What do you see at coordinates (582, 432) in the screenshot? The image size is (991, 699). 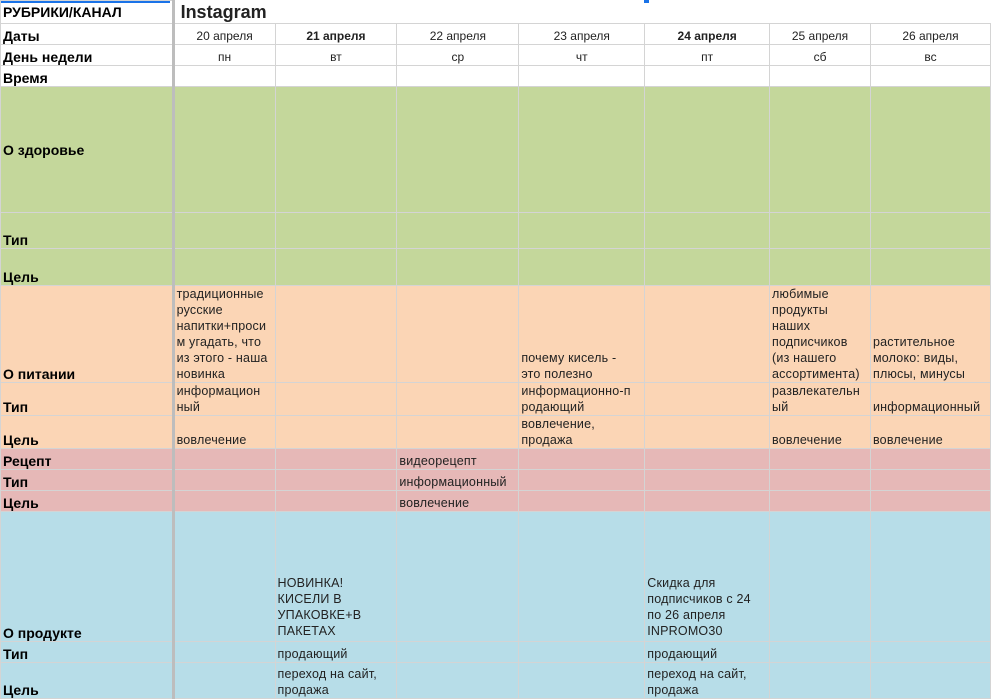 I see `cell: вовлечение, продажа` at bounding box center [582, 432].